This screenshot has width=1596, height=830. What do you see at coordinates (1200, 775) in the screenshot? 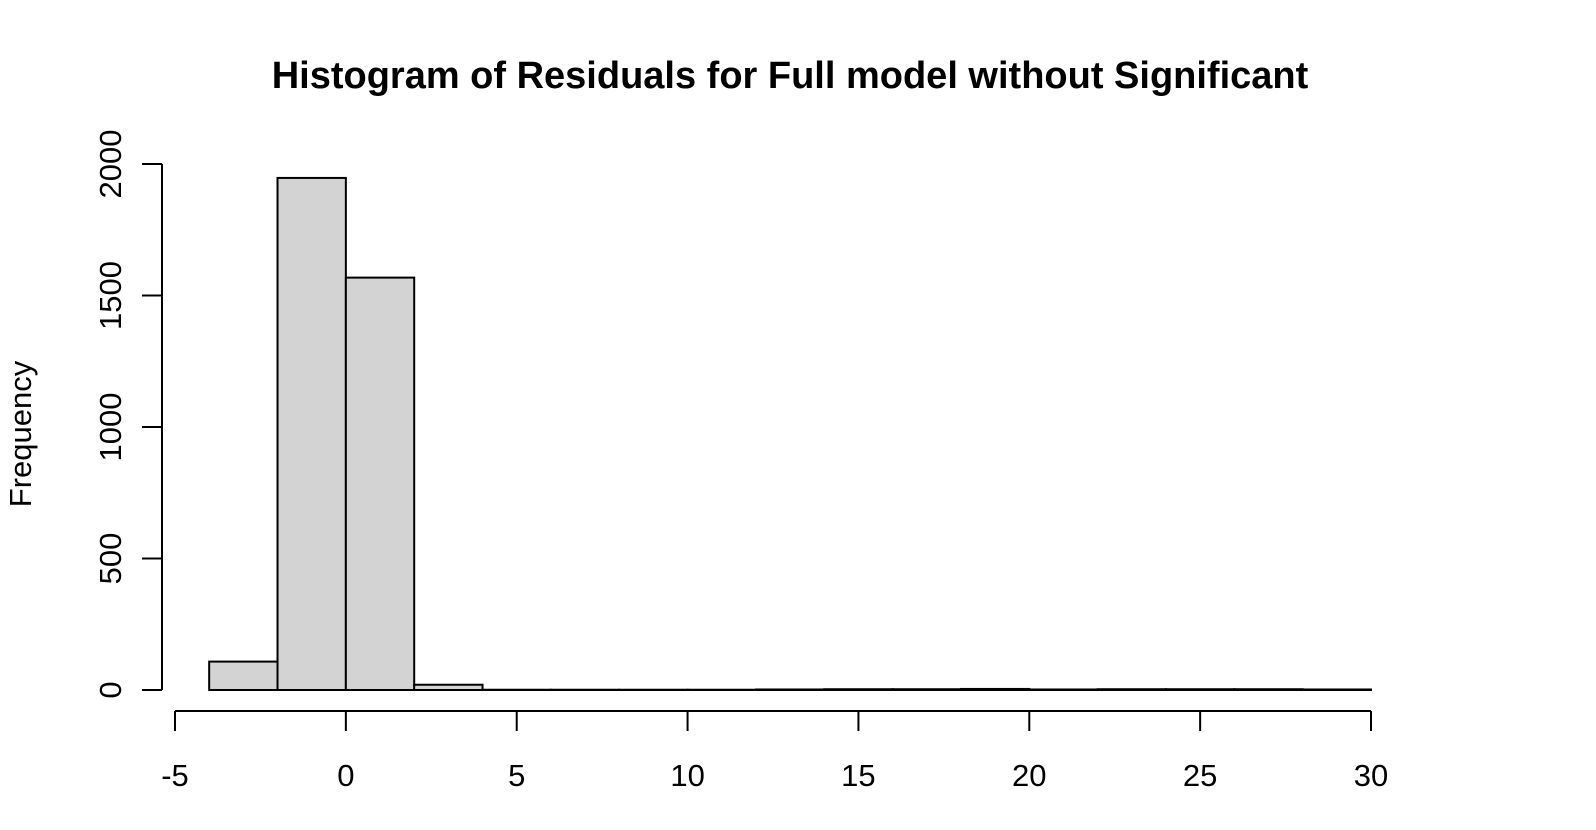
I see `x-tick-label: 25` at bounding box center [1200, 775].